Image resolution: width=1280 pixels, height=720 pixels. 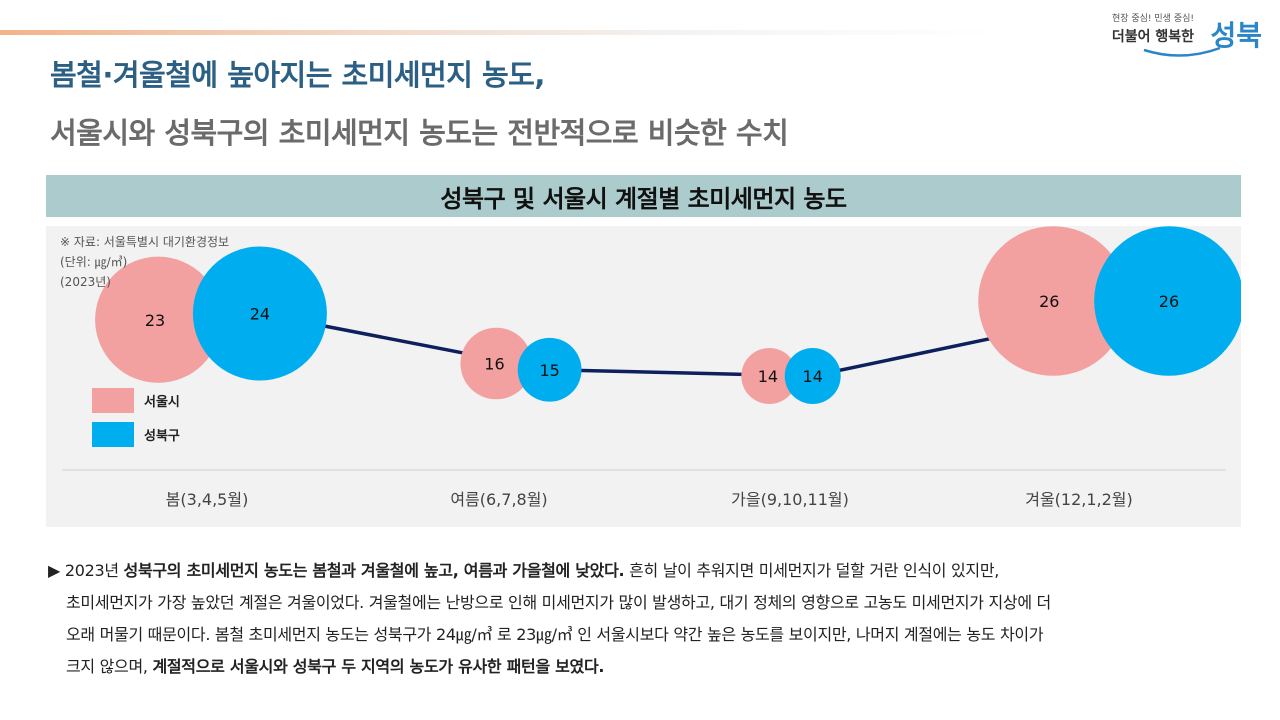 What do you see at coordinates (378, 666) in the screenshot?
I see `analysis-conclusion: 계절적으로 서울시와 성북구 두 지역의 농도가 유사한 패턴을 보였다.` at bounding box center [378, 666].